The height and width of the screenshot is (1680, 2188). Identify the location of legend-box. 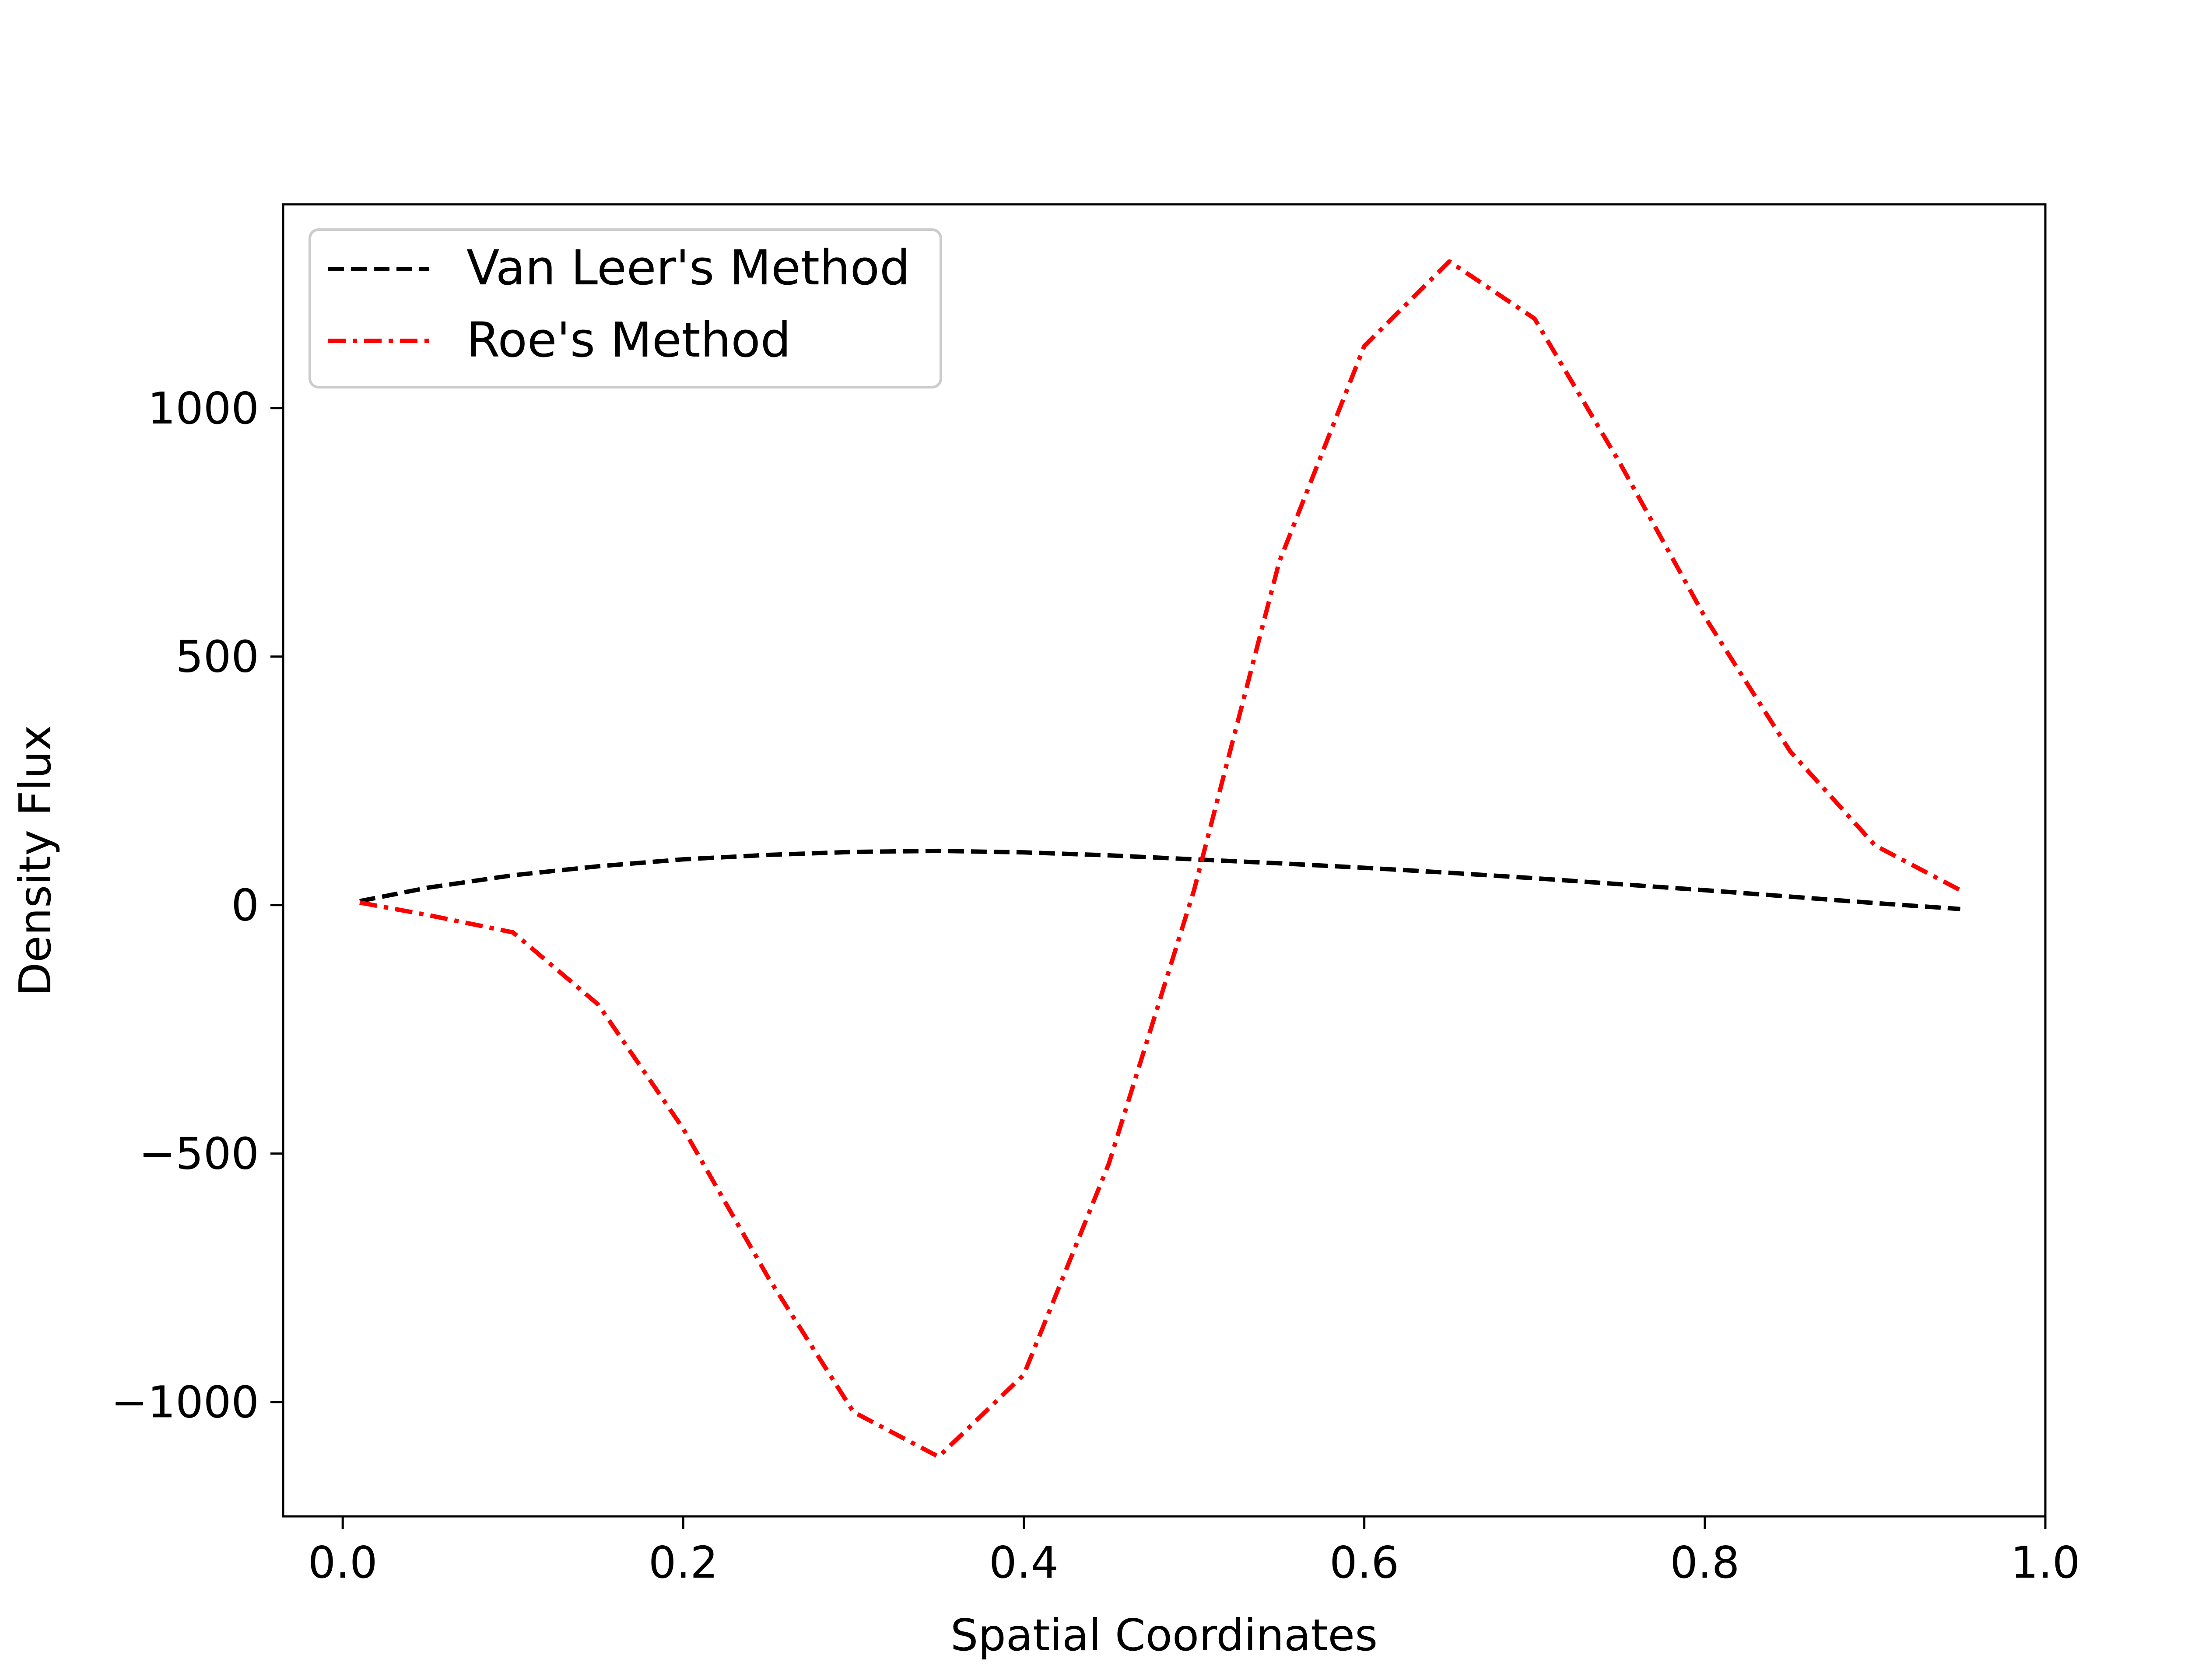
(625, 308).